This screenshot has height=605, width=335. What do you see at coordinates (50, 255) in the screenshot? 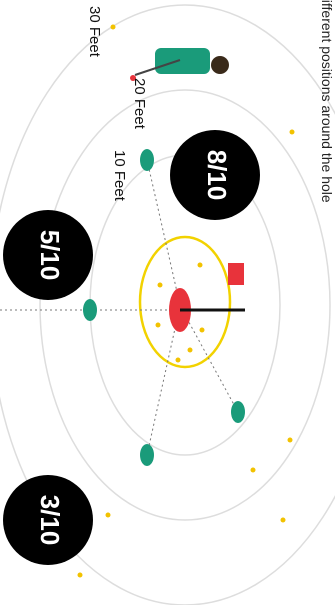
I see `rate-label: 5/10` at bounding box center [50, 255].